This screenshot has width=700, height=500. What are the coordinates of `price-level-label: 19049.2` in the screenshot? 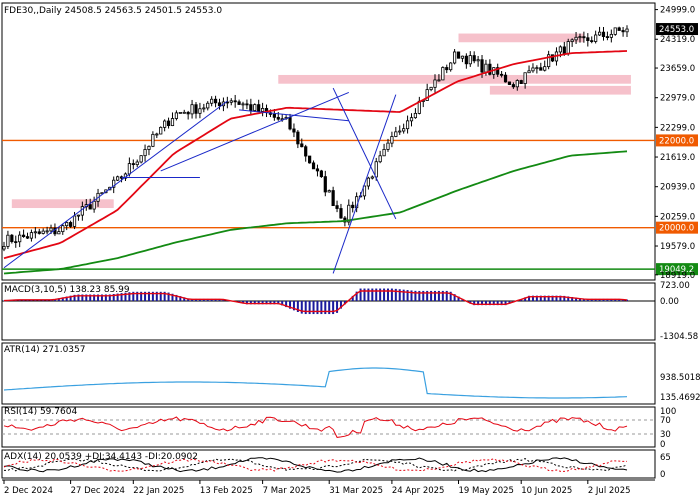 It's located at (676, 270).